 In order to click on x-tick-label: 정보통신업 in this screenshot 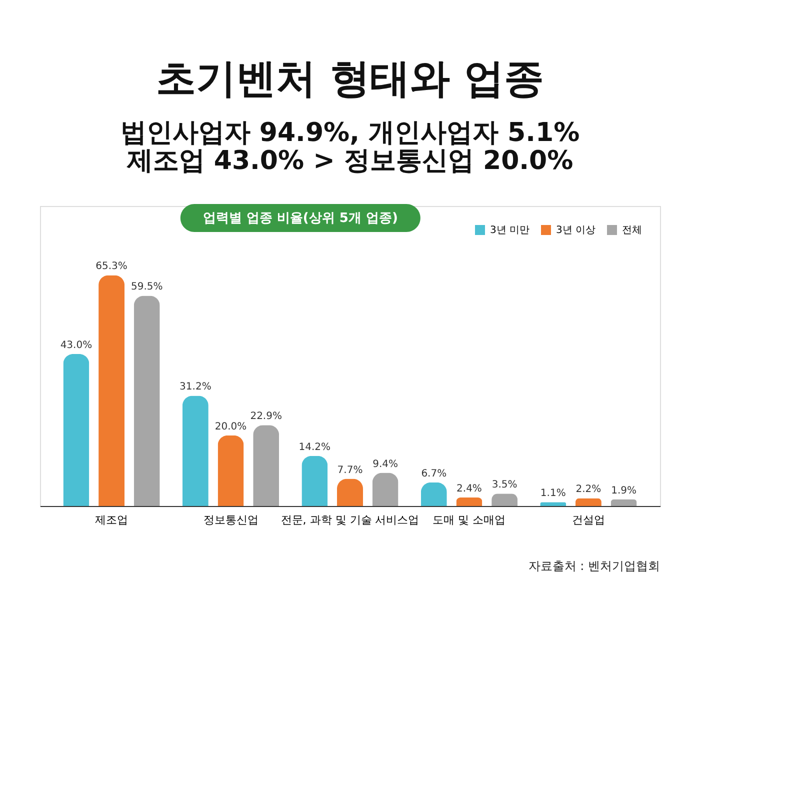, I will do `click(230, 520)`.